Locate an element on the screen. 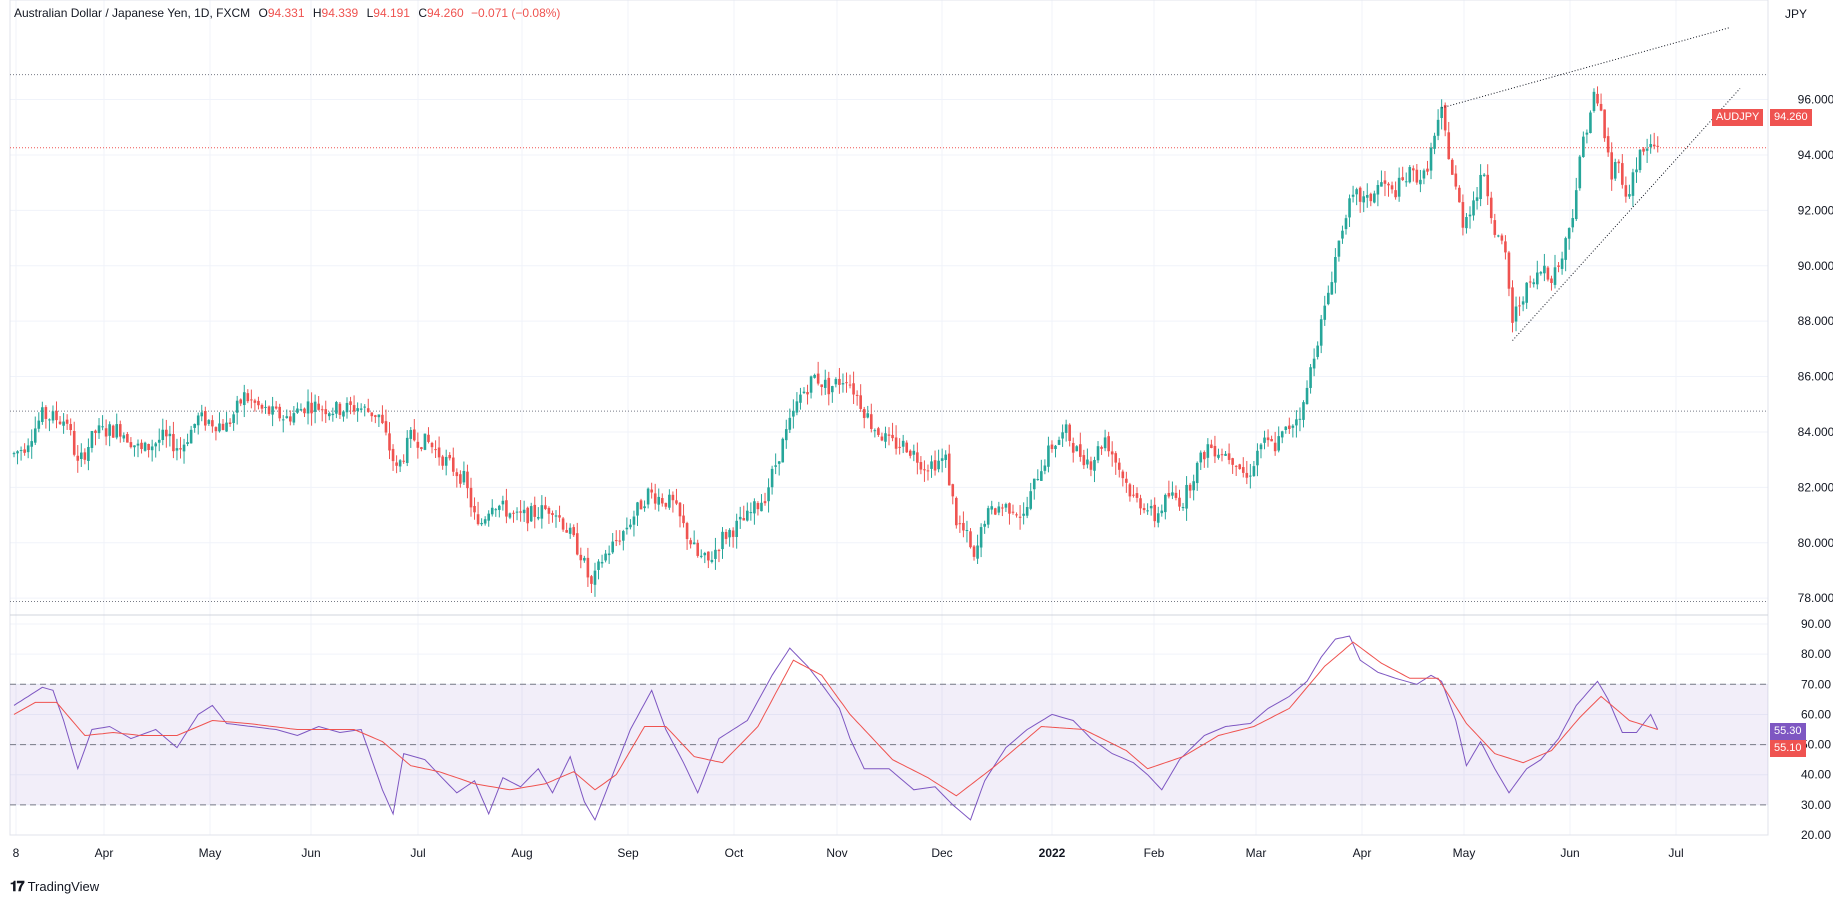 The width and height of the screenshot is (1833, 903). rsi-axis: 20.00 30.00 40.00 50.00 60.00 70.00 80.00 90.00 is located at coordinates (1816, 729).